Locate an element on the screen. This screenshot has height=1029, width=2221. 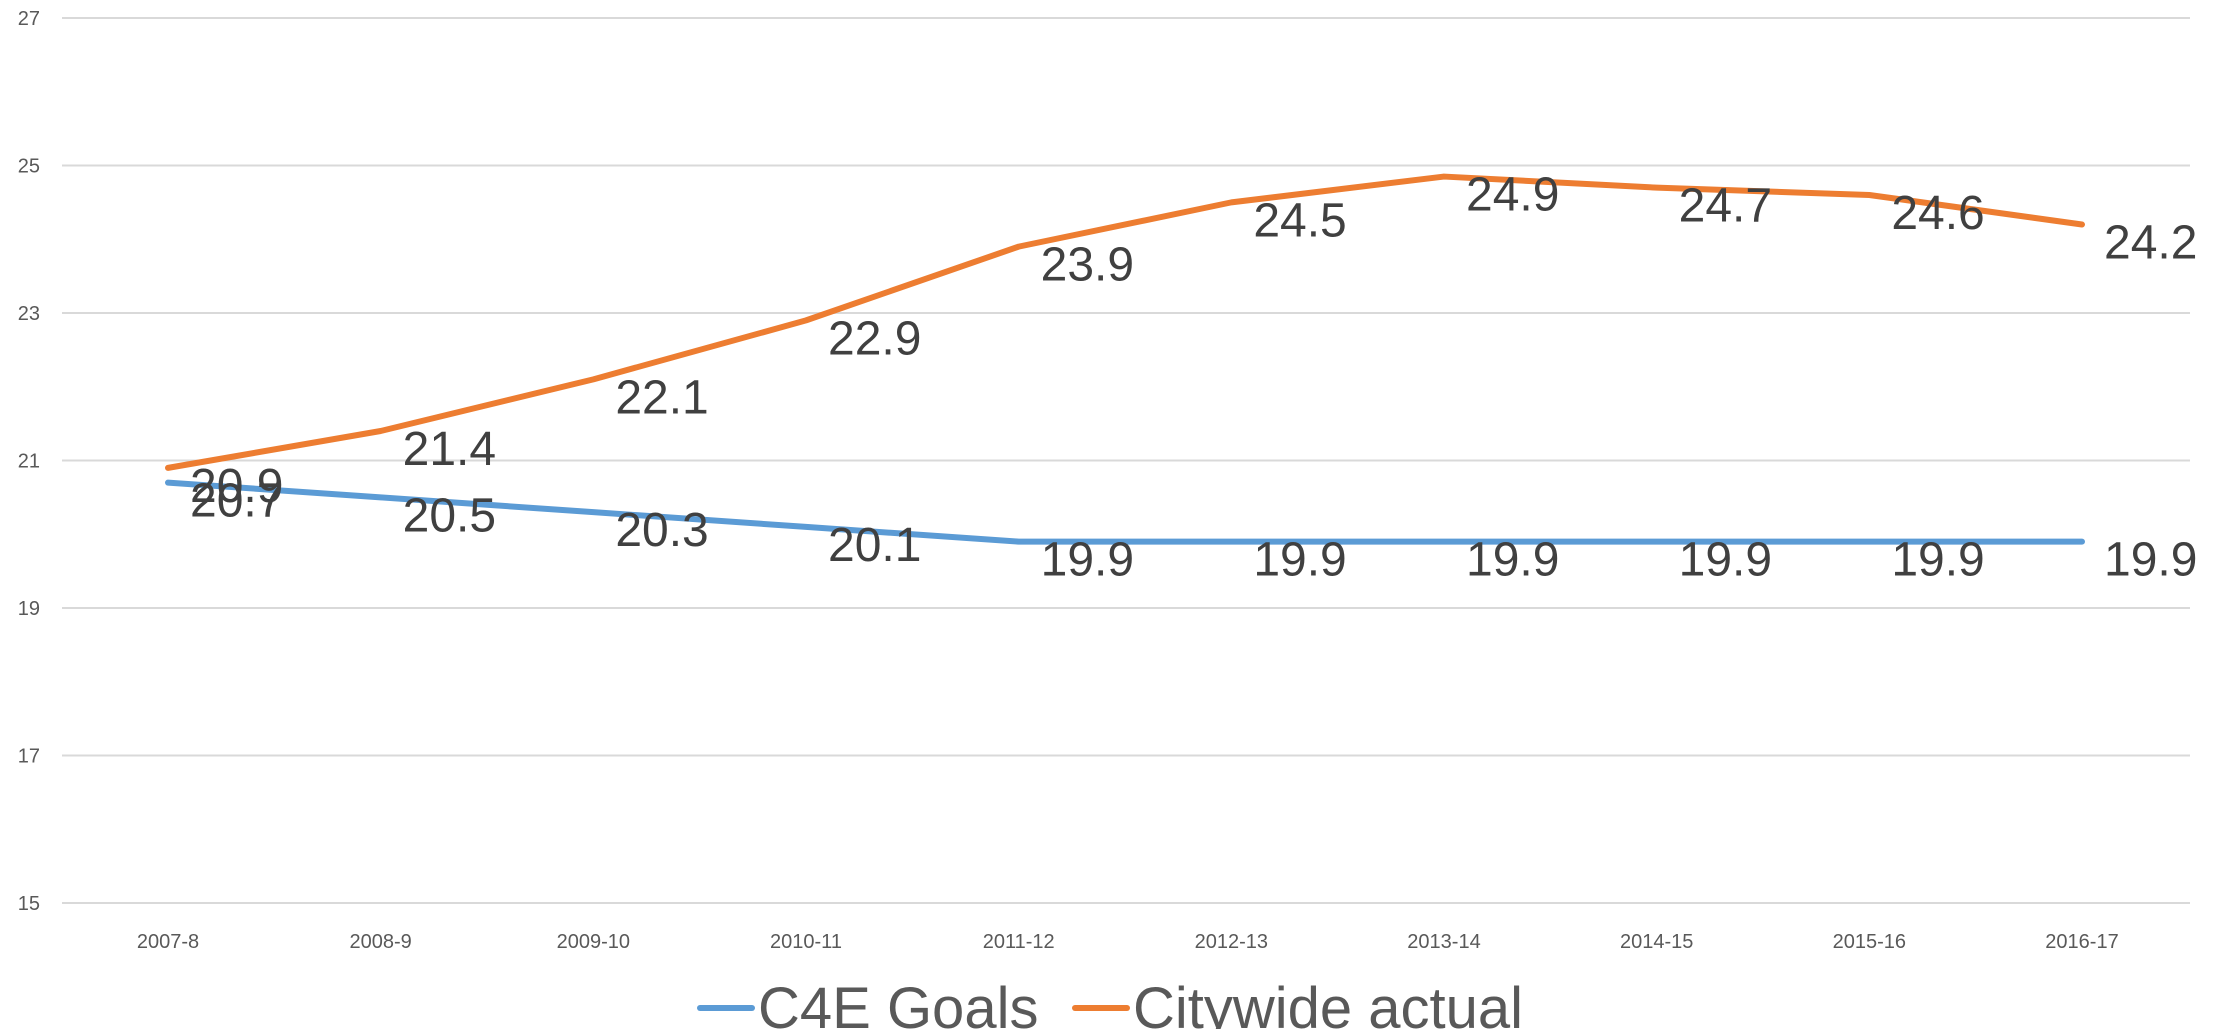
data-label: 24.5 is located at coordinates (1299, 220).